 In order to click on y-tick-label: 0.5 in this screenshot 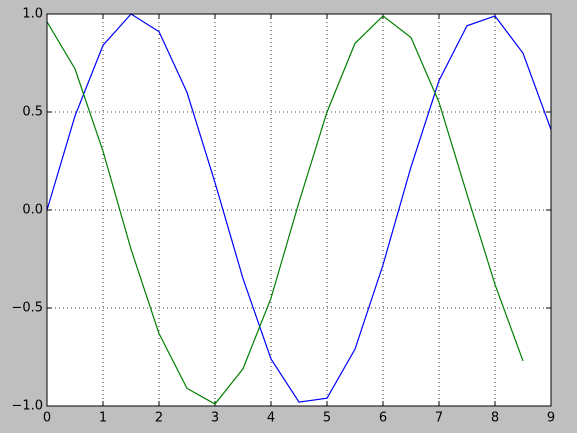, I will do `click(32, 112)`.